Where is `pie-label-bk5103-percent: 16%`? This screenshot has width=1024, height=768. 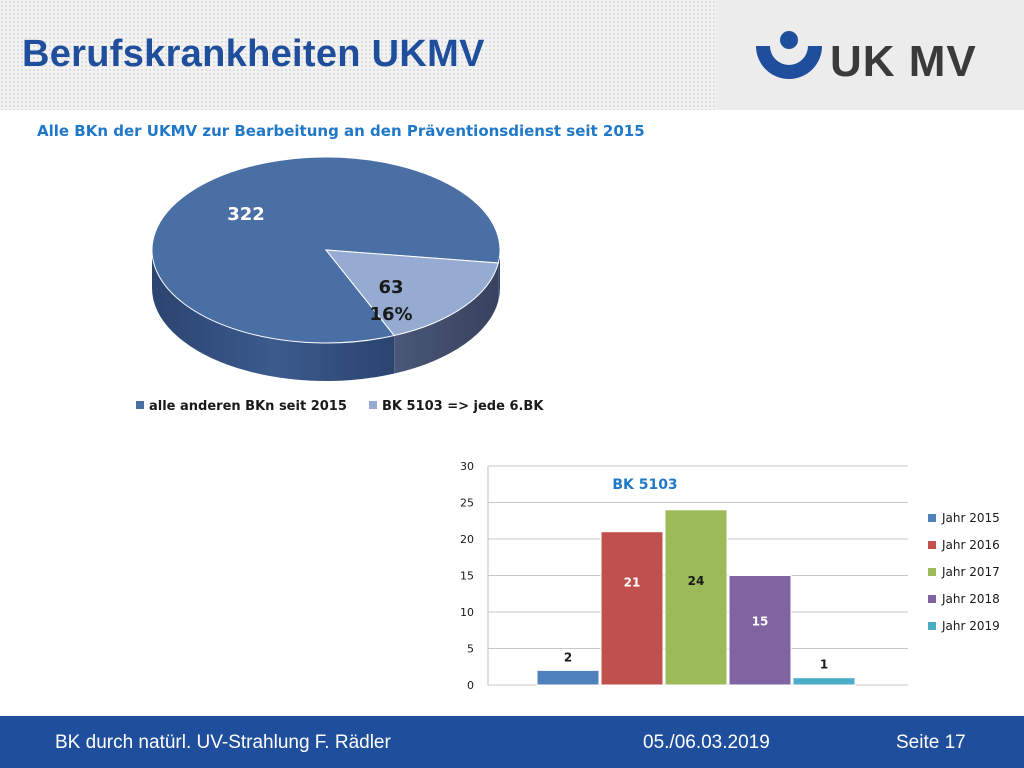 pie-label-bk5103-percent: 16% is located at coordinates (390, 314).